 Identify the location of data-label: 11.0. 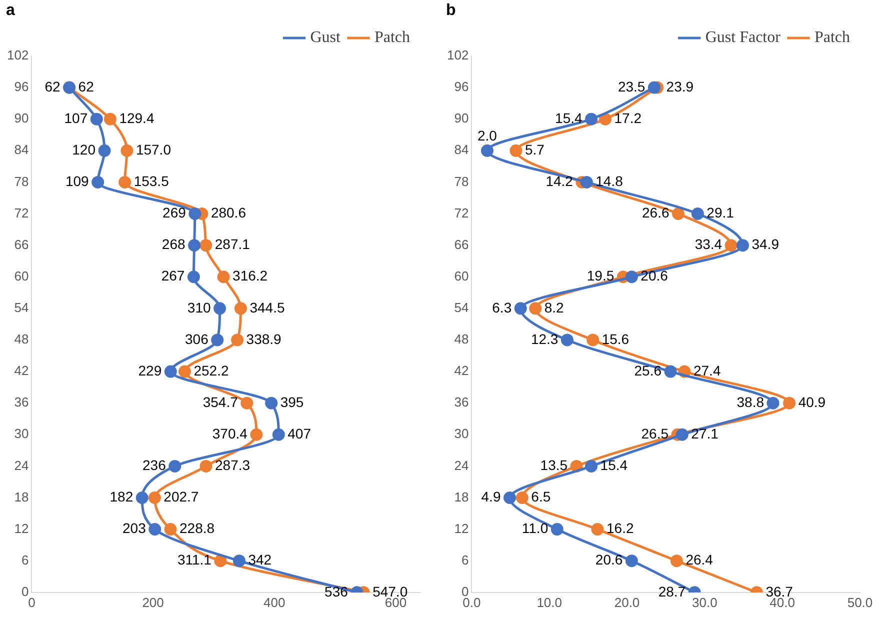
(535, 528).